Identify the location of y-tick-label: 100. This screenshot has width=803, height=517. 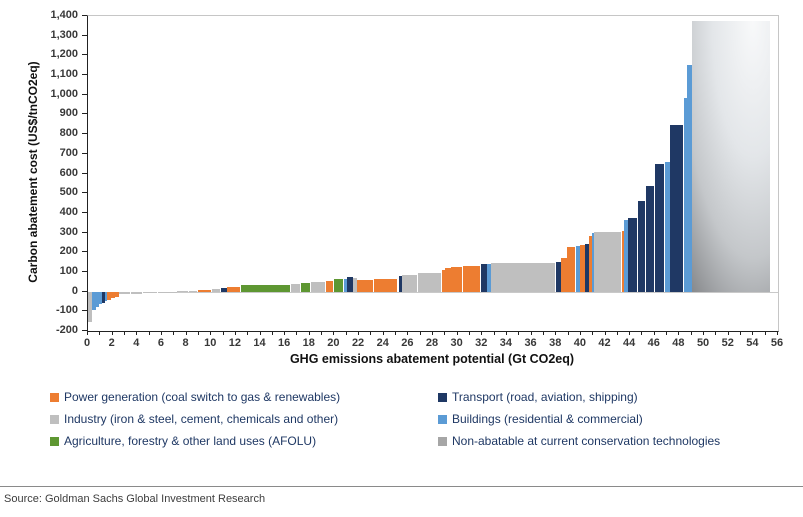
(68, 270).